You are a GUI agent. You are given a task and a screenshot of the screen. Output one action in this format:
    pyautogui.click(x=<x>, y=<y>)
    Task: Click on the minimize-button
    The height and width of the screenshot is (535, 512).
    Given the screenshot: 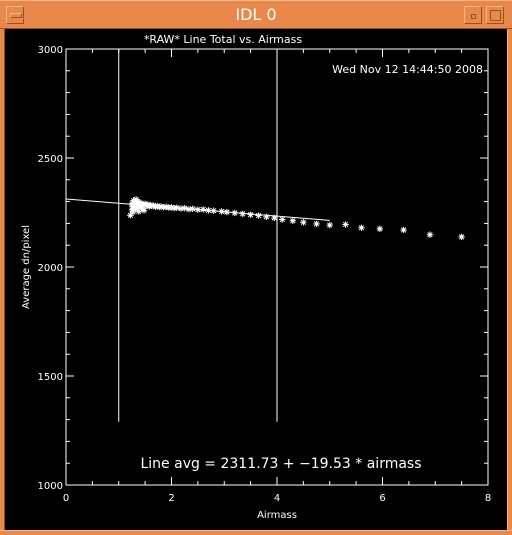 What is the action you would take?
    pyautogui.click(x=473, y=15)
    